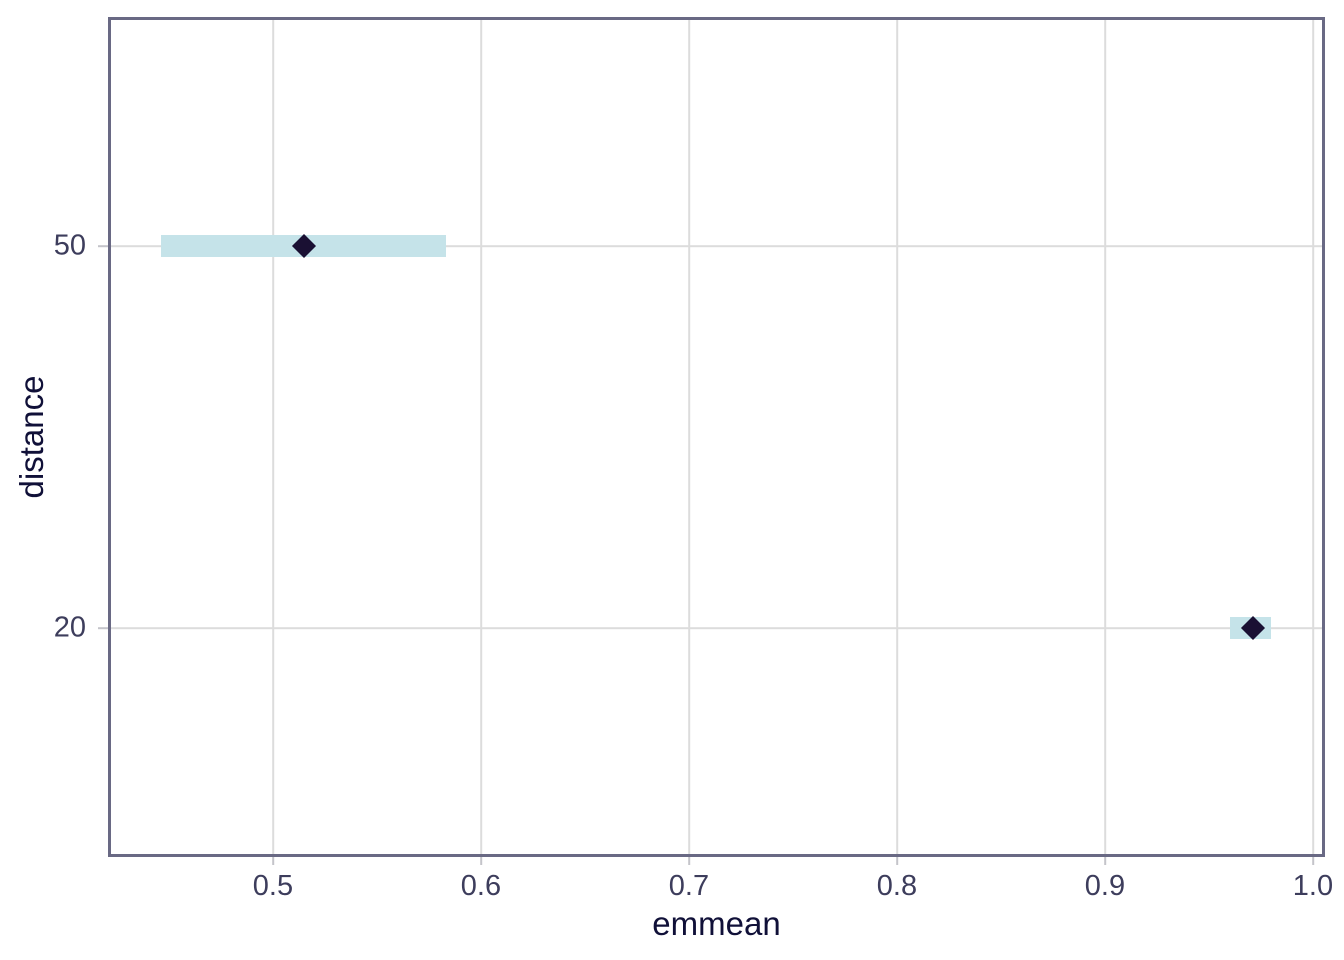 Image resolution: width=1344 pixels, height=960 pixels. Describe the element at coordinates (1313, 886) in the screenshot. I see `x-tick-label: 1.0` at that location.